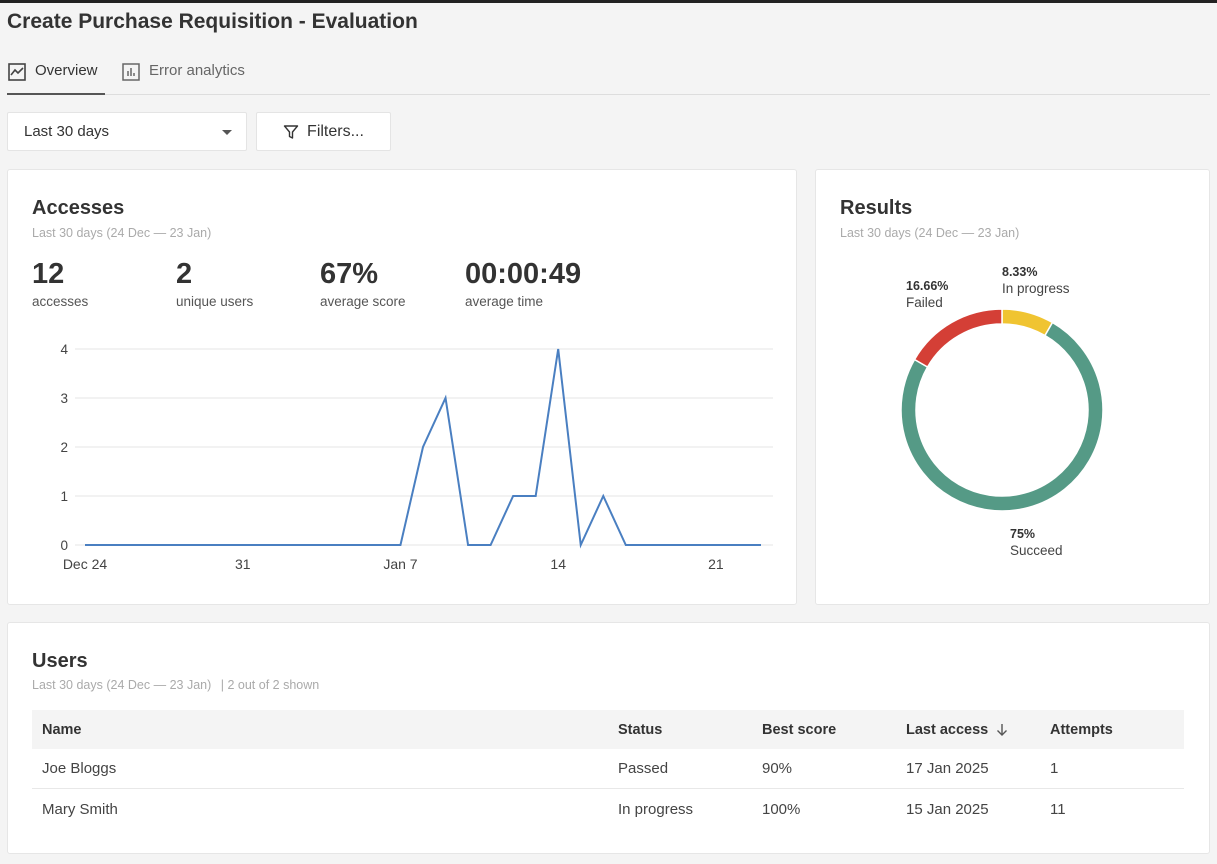 The image size is (1217, 864). What do you see at coordinates (640, 729) in the screenshot?
I see `col-status: Status` at bounding box center [640, 729].